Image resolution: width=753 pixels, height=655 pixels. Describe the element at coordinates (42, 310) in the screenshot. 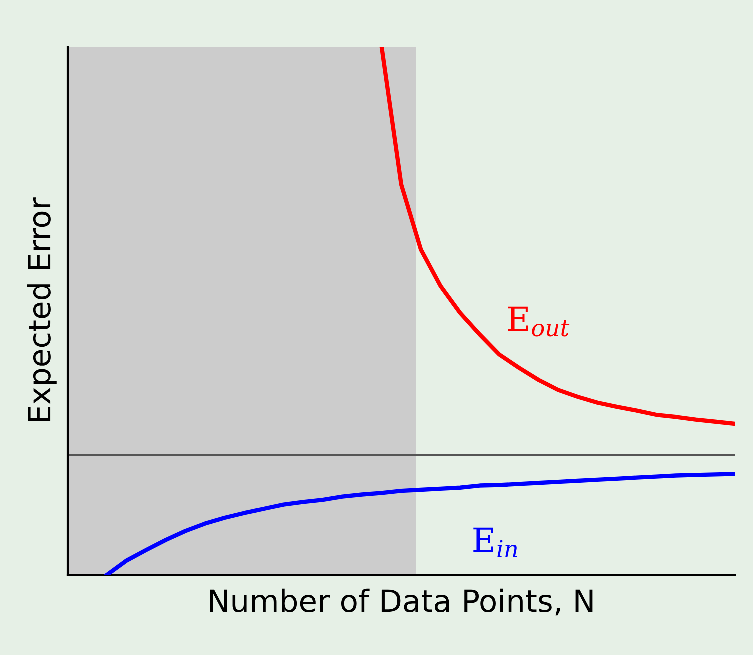

I see `y-axis-title: Expected Error` at that location.